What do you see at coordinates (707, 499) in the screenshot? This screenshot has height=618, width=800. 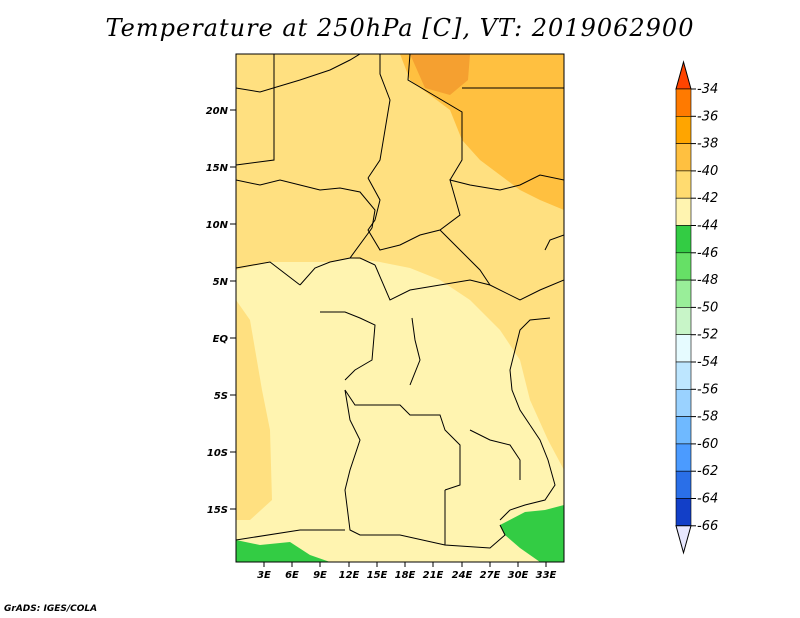 I see `colorbar-label: -64` at bounding box center [707, 499].